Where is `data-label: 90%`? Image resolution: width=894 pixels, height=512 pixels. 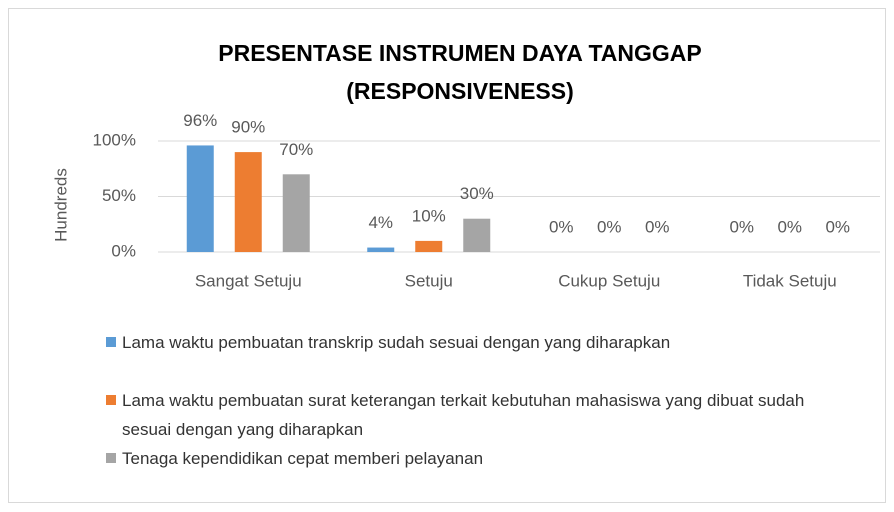
data-label: 90% is located at coordinates (248, 127).